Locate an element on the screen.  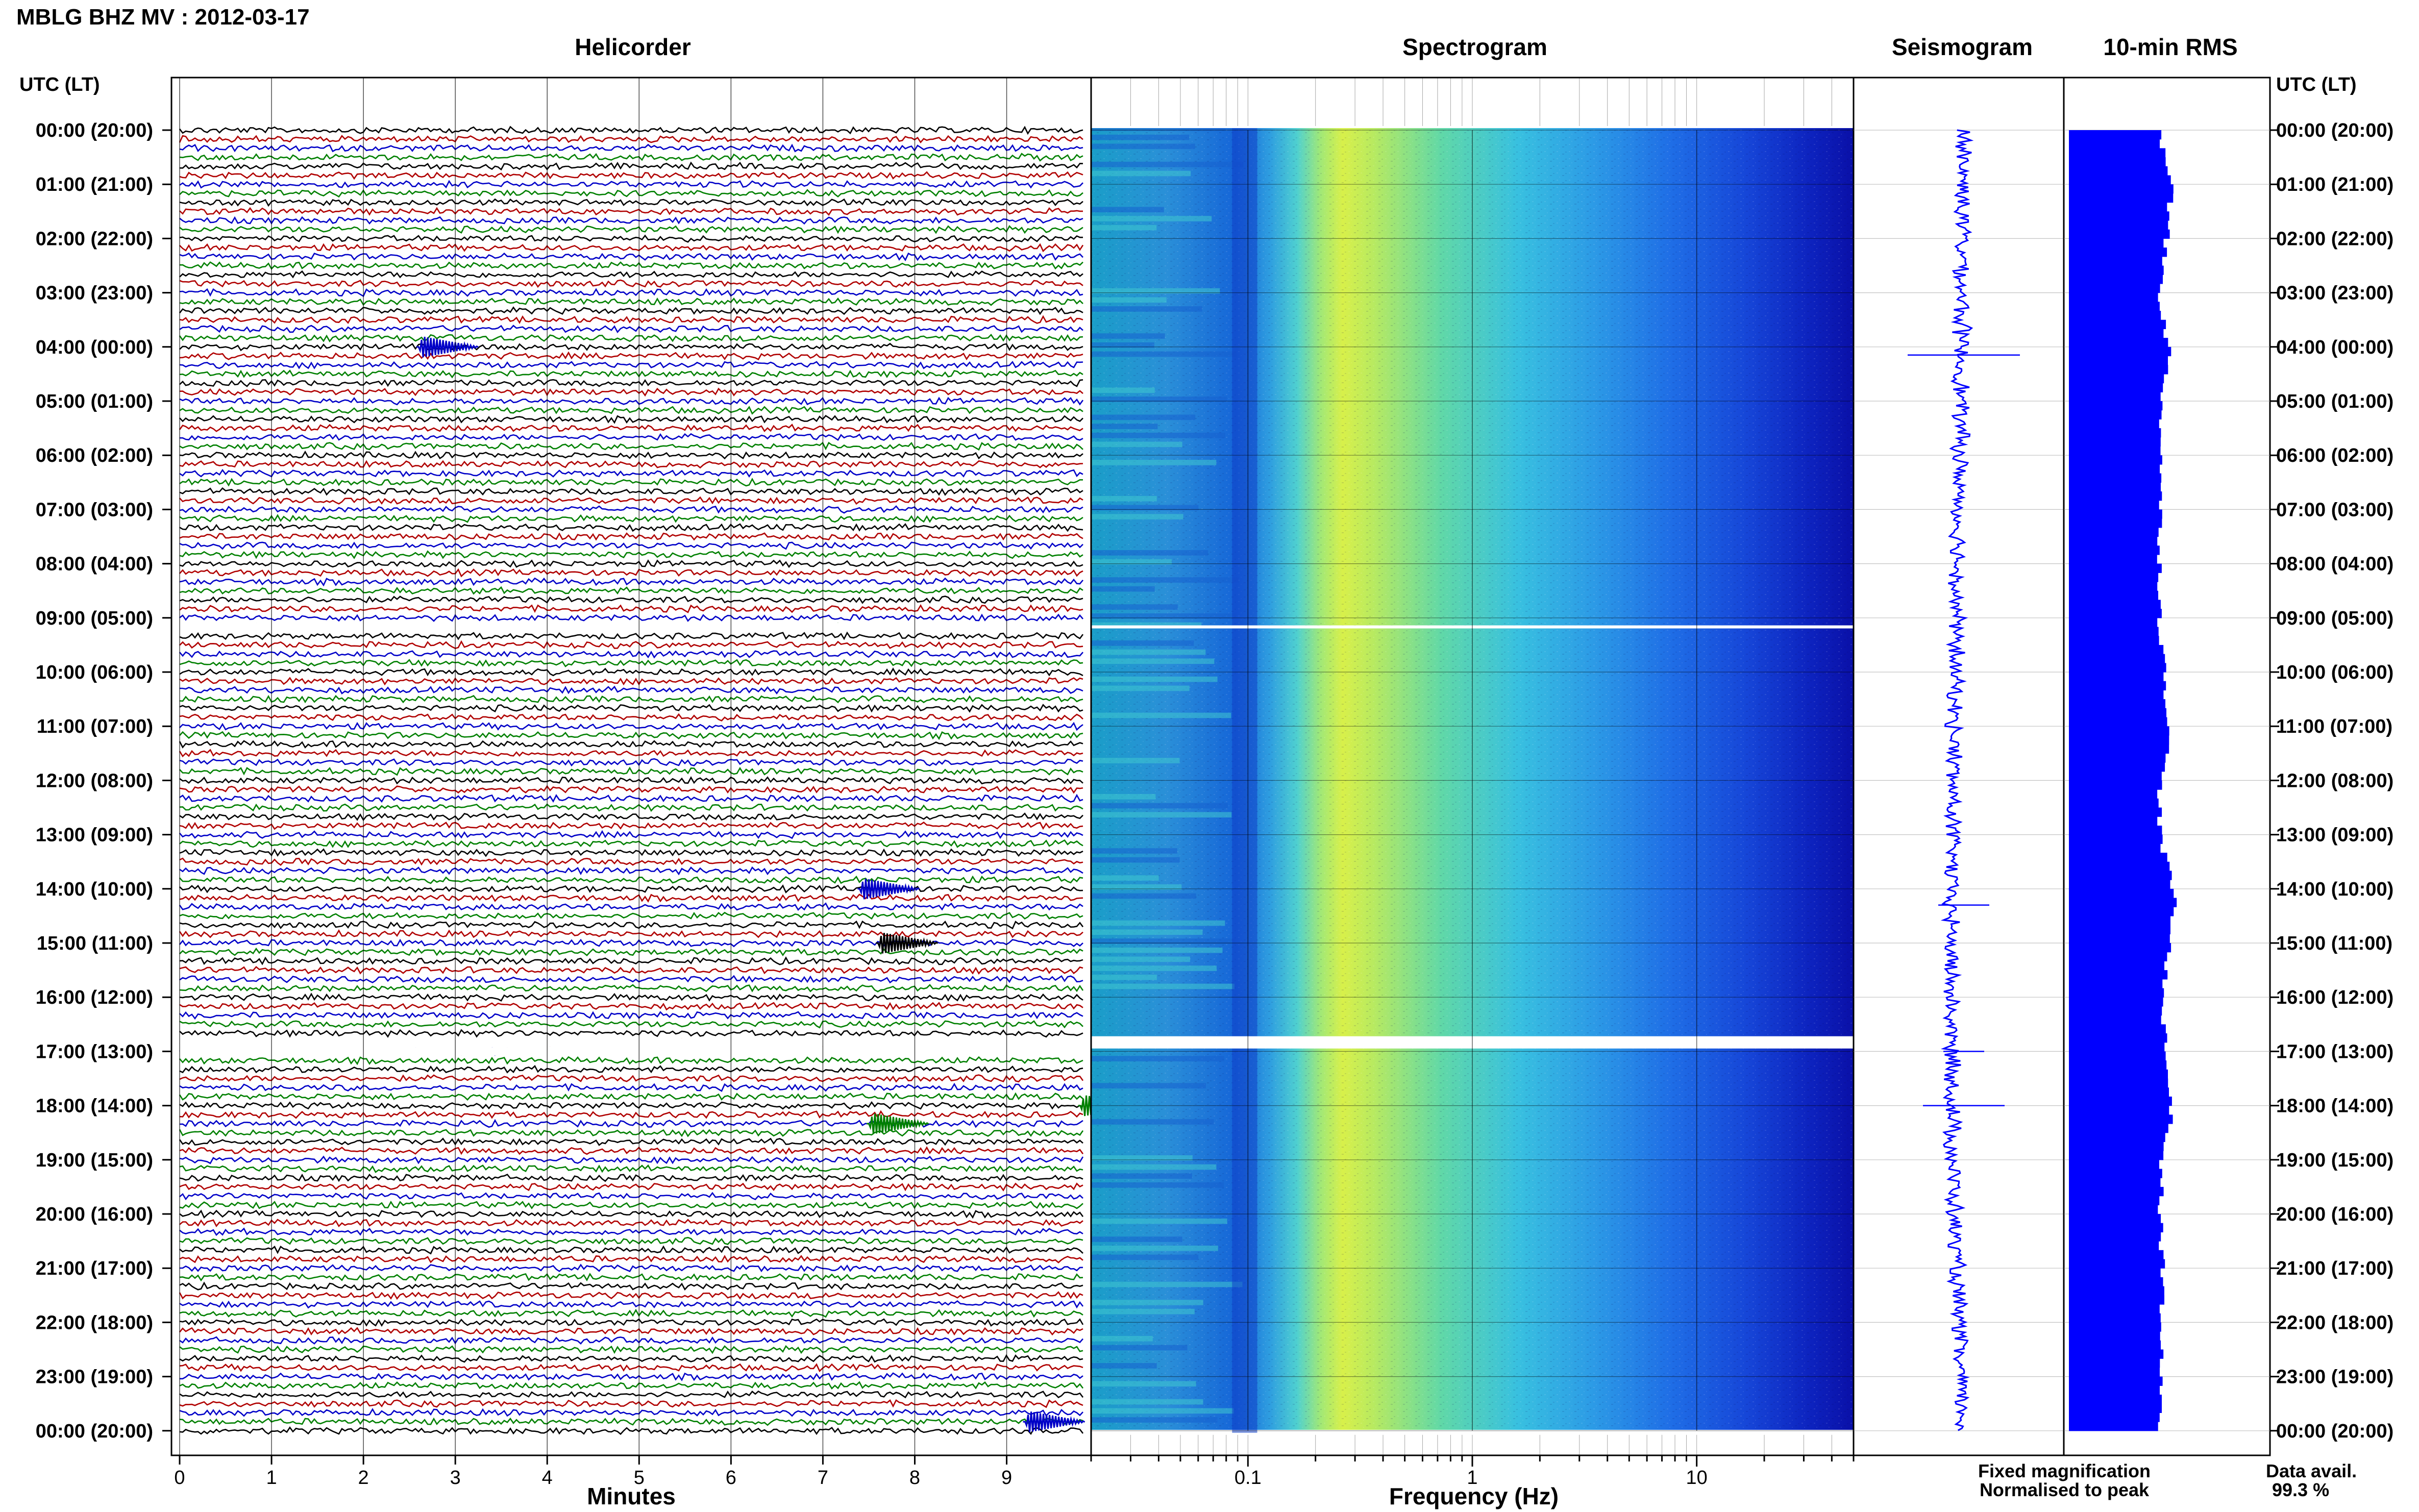
time-label-right: 10:00 (06:00) is located at coordinates (2334, 672).